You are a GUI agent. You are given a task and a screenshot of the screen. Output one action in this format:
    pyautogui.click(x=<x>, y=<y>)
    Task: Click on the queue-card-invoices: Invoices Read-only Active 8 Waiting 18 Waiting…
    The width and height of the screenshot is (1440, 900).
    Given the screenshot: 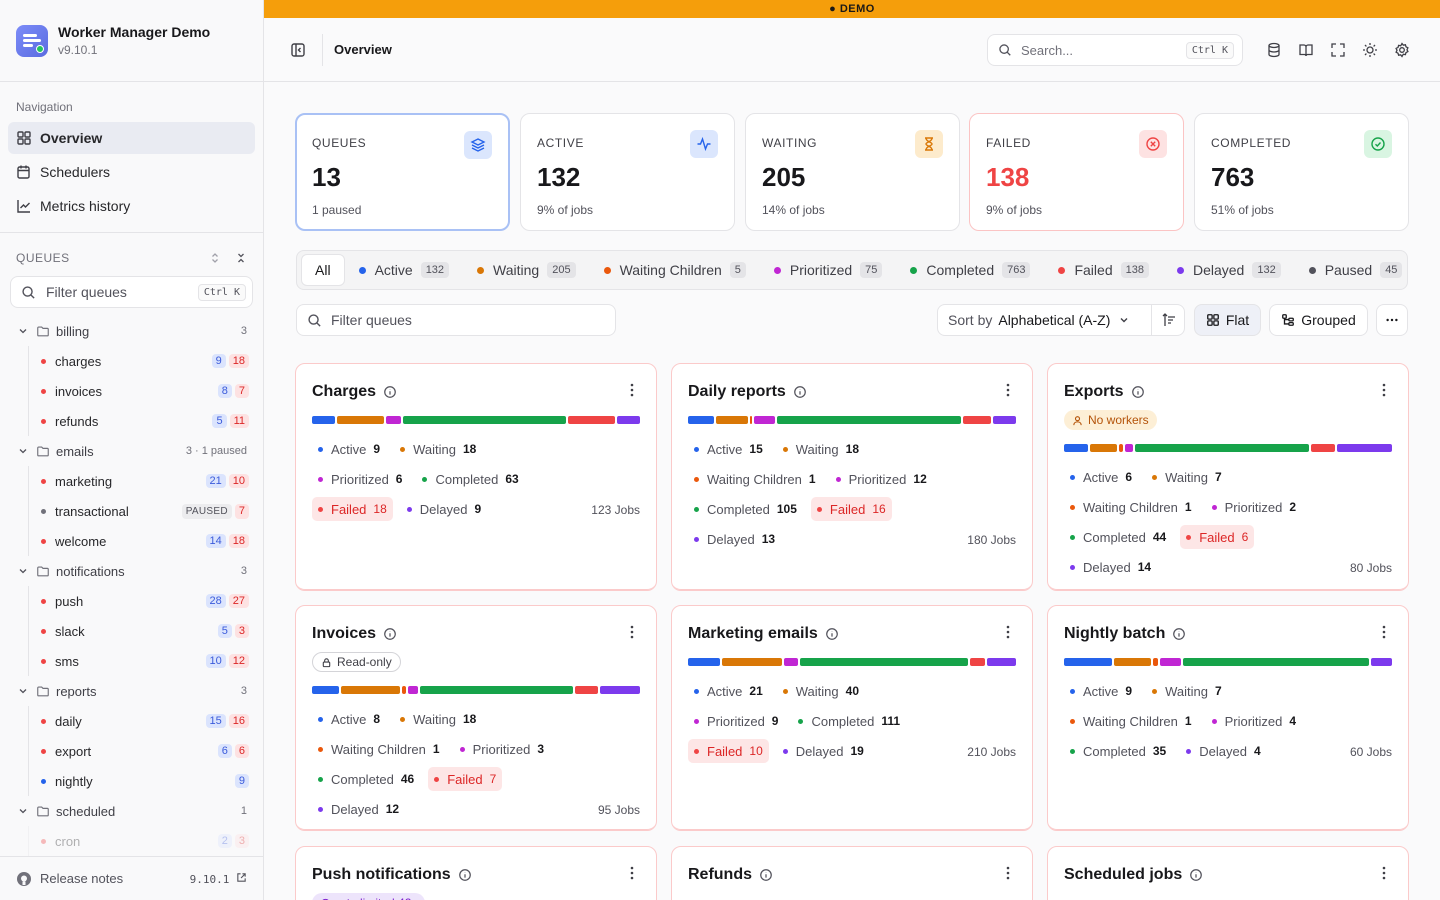 What is the action you would take?
    pyautogui.click(x=476, y=718)
    